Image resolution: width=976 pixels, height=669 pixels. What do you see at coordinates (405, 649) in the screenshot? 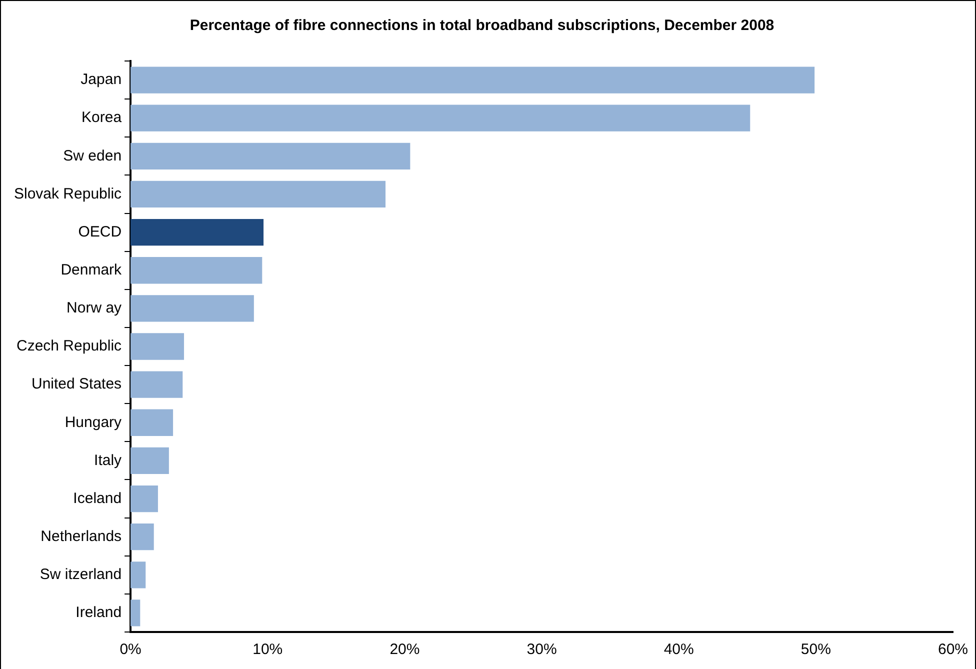
I see `x-tick-label: 20%` at bounding box center [405, 649].